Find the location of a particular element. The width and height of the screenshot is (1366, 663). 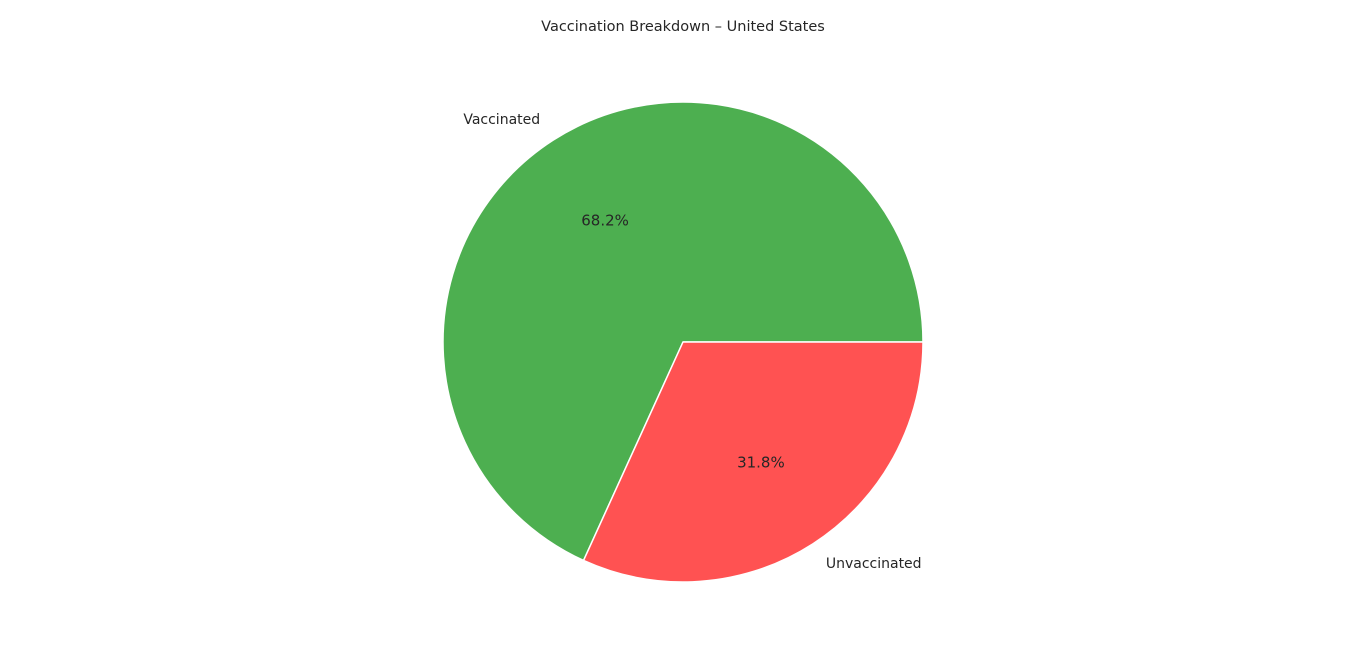

percent-label-unvaccinated: 31.8% is located at coordinates (761, 463).